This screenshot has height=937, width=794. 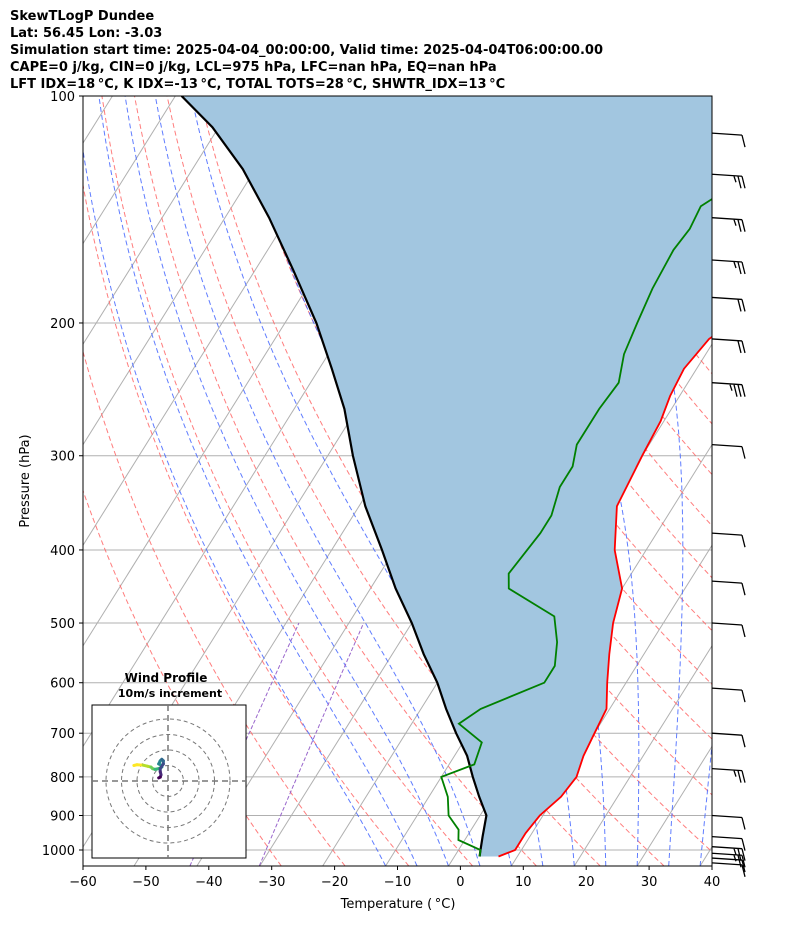 I want to click on x-tick-label: 30, so click(x=649, y=882).